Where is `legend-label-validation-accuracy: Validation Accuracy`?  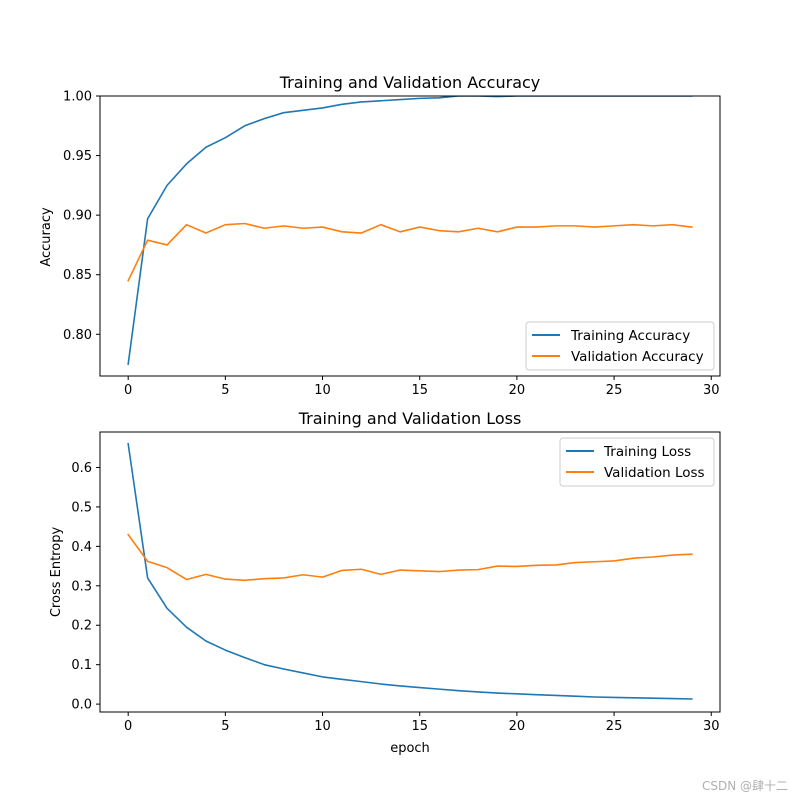 legend-label-validation-accuracy: Validation Accuracy is located at coordinates (637, 357).